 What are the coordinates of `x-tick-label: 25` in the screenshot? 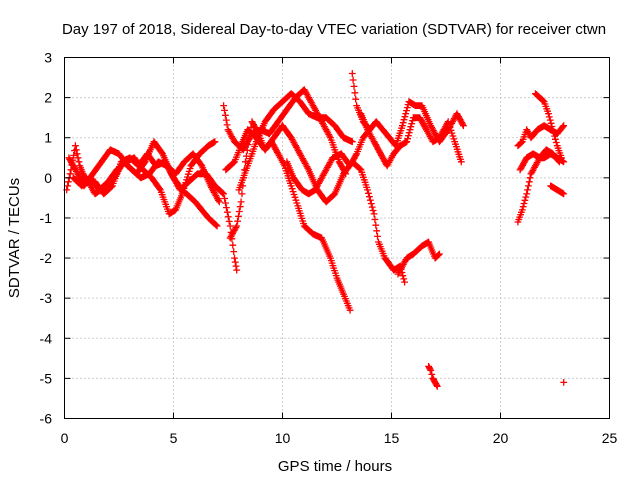 It's located at (610, 438).